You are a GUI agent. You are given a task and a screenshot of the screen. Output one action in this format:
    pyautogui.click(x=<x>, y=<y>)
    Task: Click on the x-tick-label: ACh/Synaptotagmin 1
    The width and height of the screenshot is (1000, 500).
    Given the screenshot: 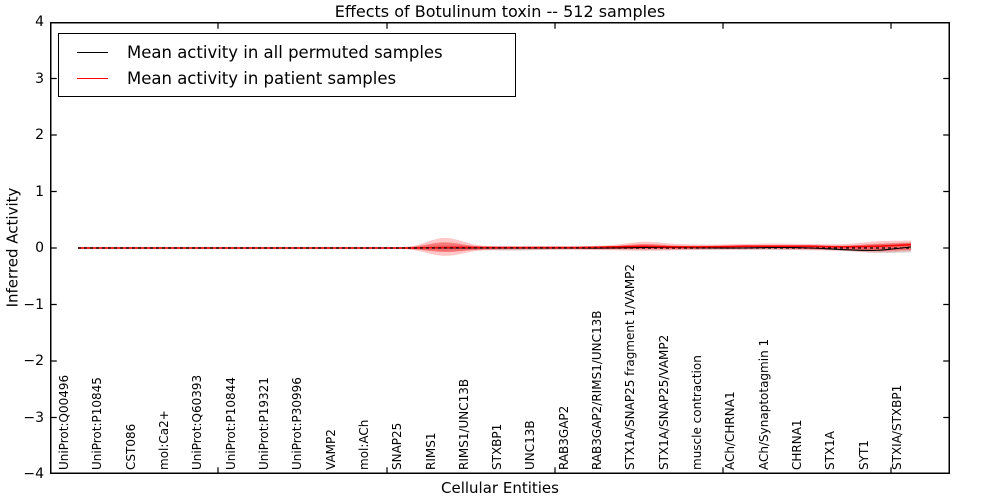 What is the action you would take?
    pyautogui.click(x=763, y=404)
    